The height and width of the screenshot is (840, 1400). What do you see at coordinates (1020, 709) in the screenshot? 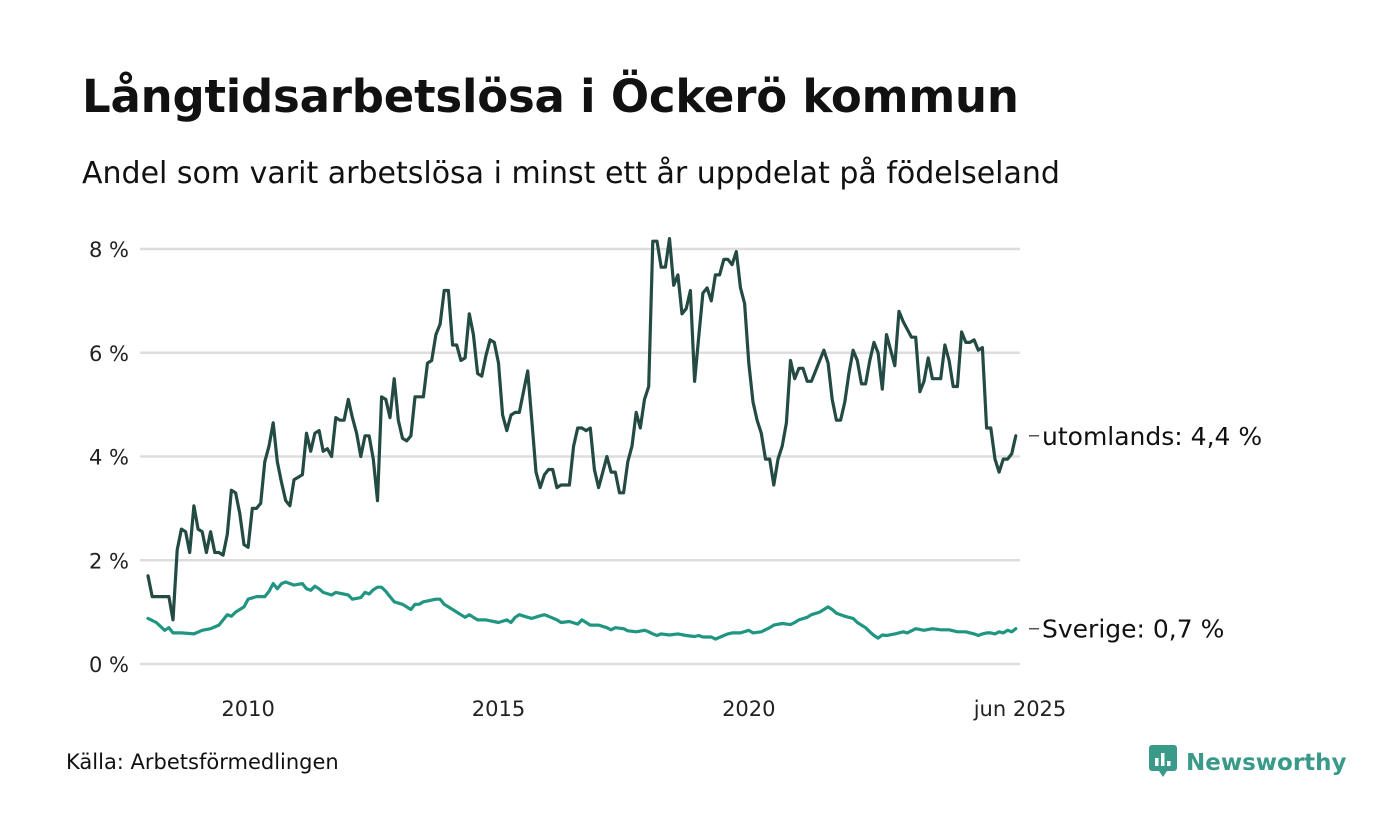
I see `x-tick-label: jun 2025` at bounding box center [1020, 709].